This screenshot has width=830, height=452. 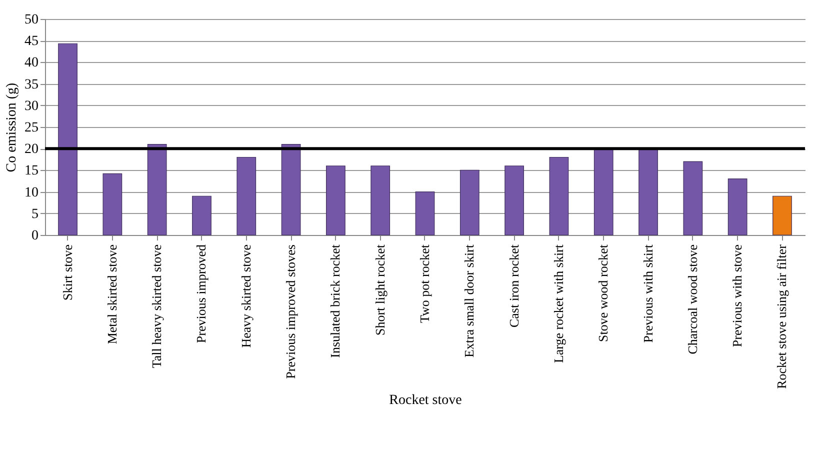 What do you see at coordinates (246, 296) in the screenshot?
I see `x-tick-label: Heavy skirted stove` at bounding box center [246, 296].